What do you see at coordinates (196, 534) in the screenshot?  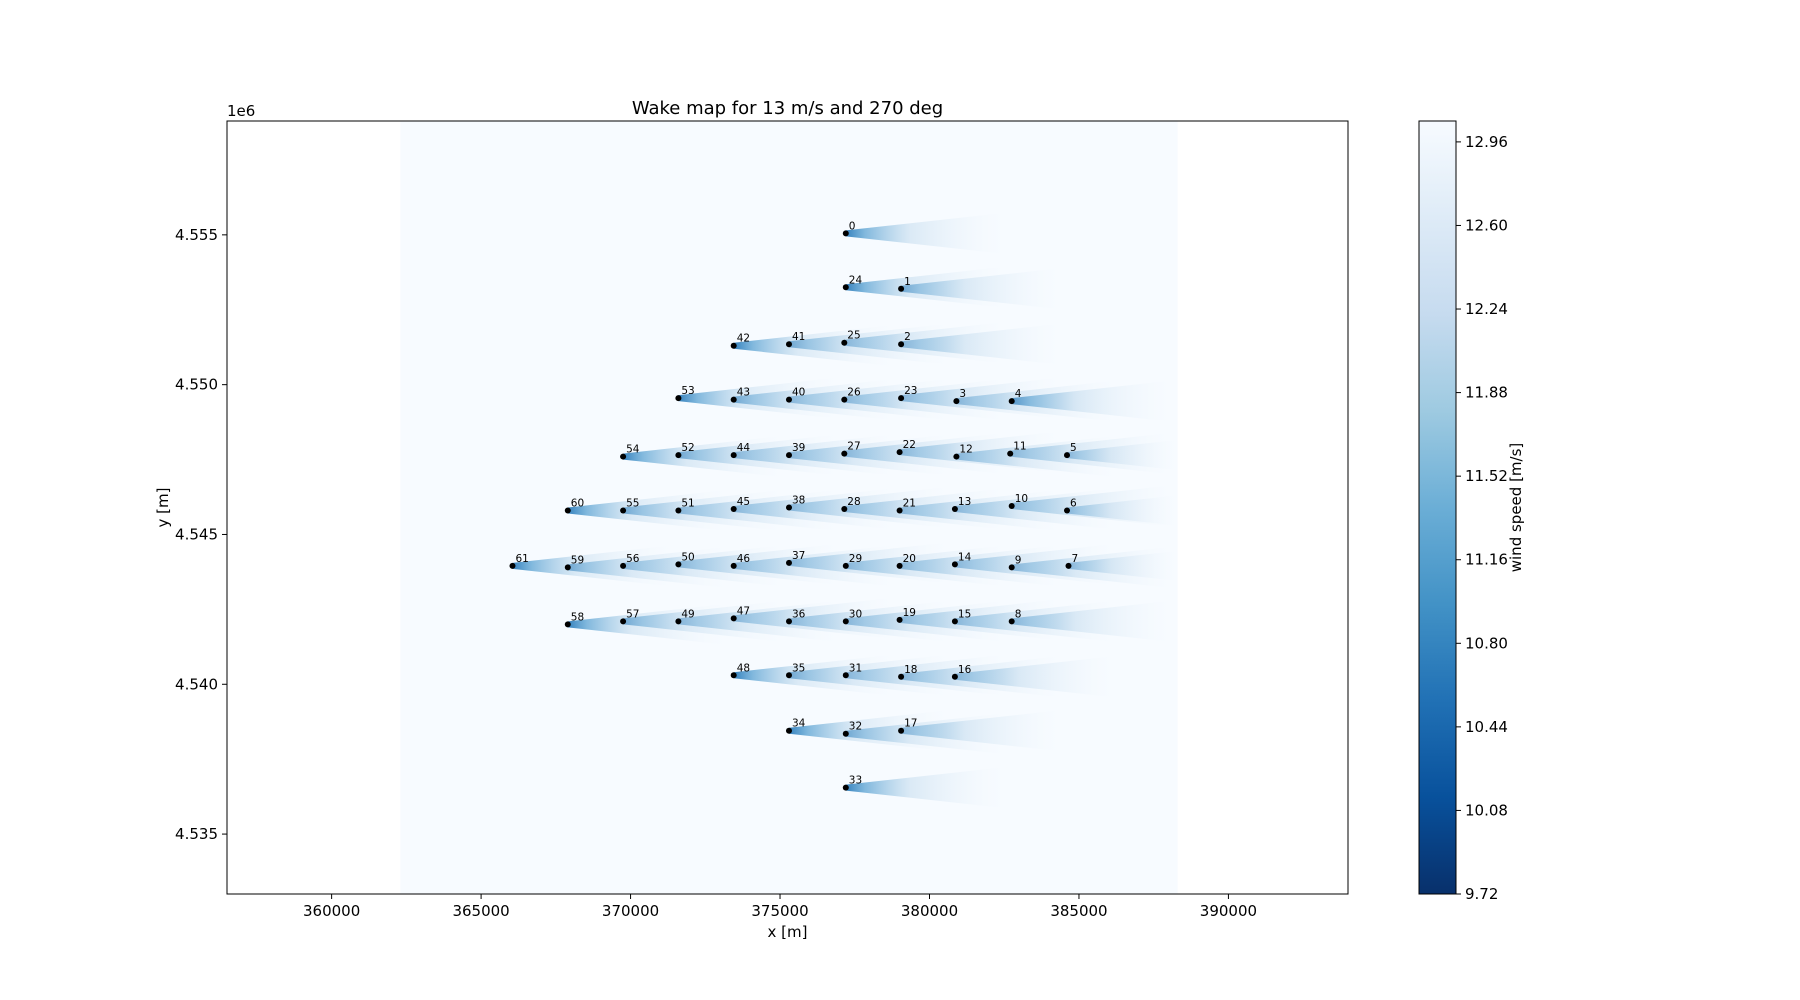 I see `y-tick-label: 4.545` at bounding box center [196, 534].